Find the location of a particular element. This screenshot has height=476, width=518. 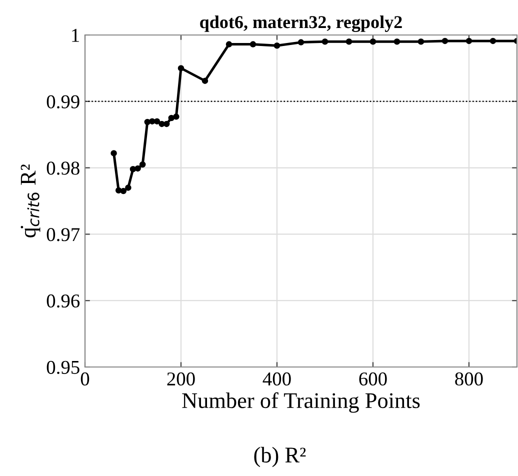

x-tick-label: 0 is located at coordinates (85, 379).